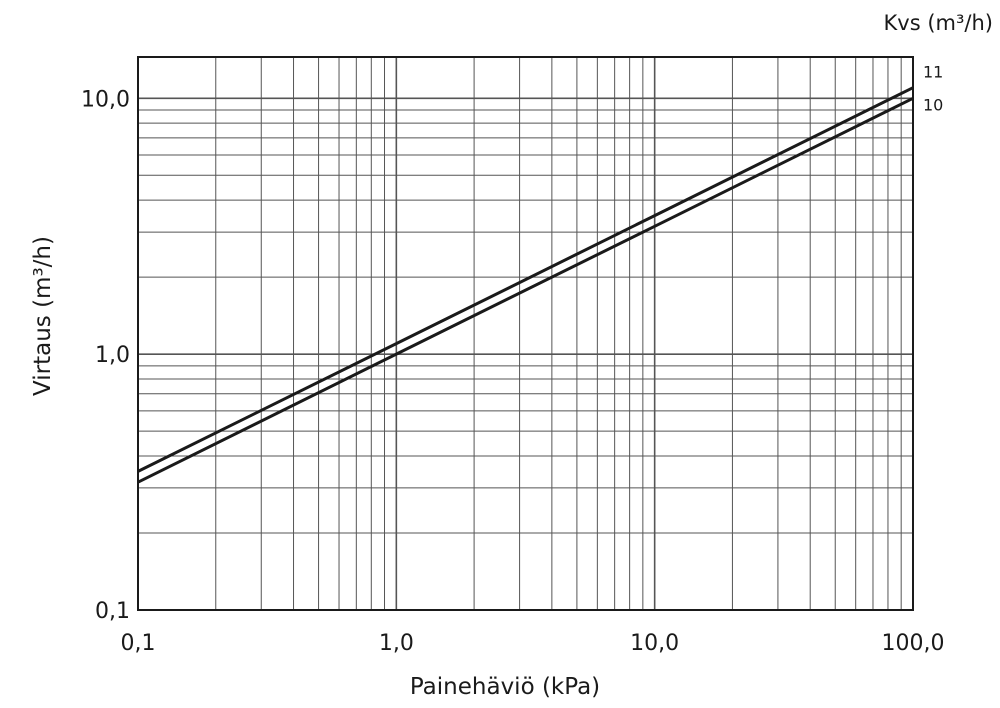 The height and width of the screenshot is (708, 1000). Describe the element at coordinates (938, 23) in the screenshot. I see `legend-title: Kvs (m³/h)` at that location.